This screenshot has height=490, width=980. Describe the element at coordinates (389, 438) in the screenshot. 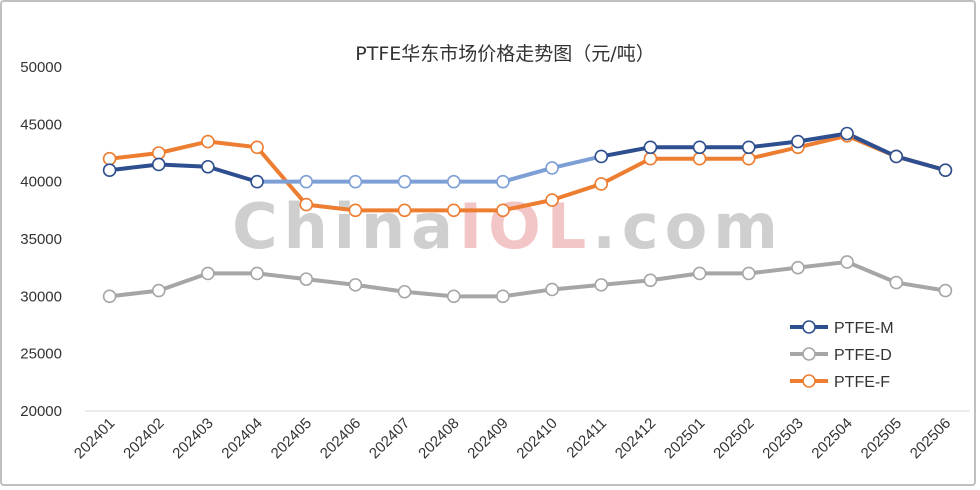

I see `x-tick-label: 202407` at that location.